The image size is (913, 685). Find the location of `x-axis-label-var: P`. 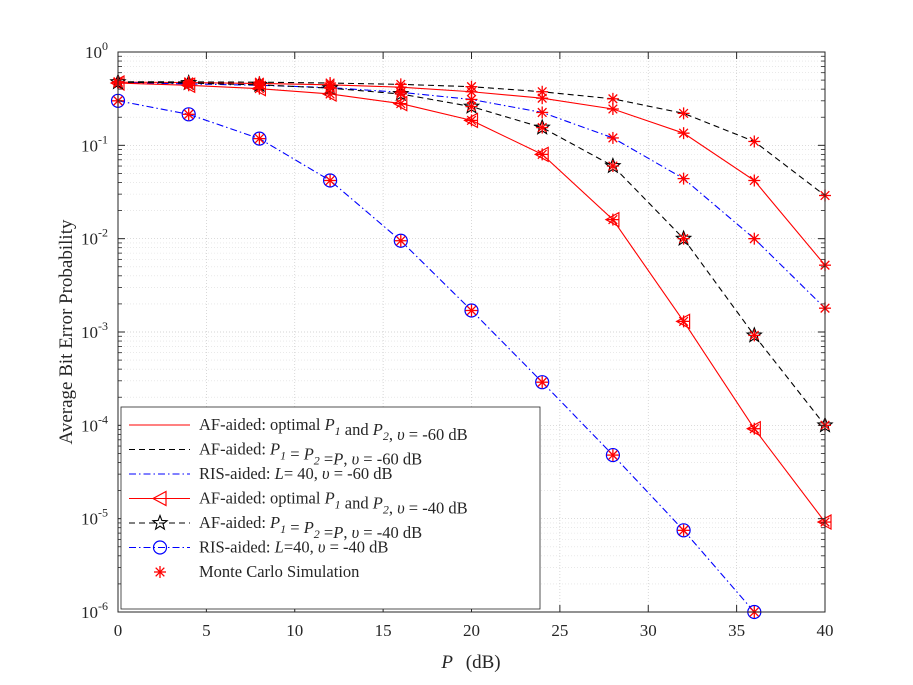

x-axis-label-var: P is located at coordinates (446, 662).